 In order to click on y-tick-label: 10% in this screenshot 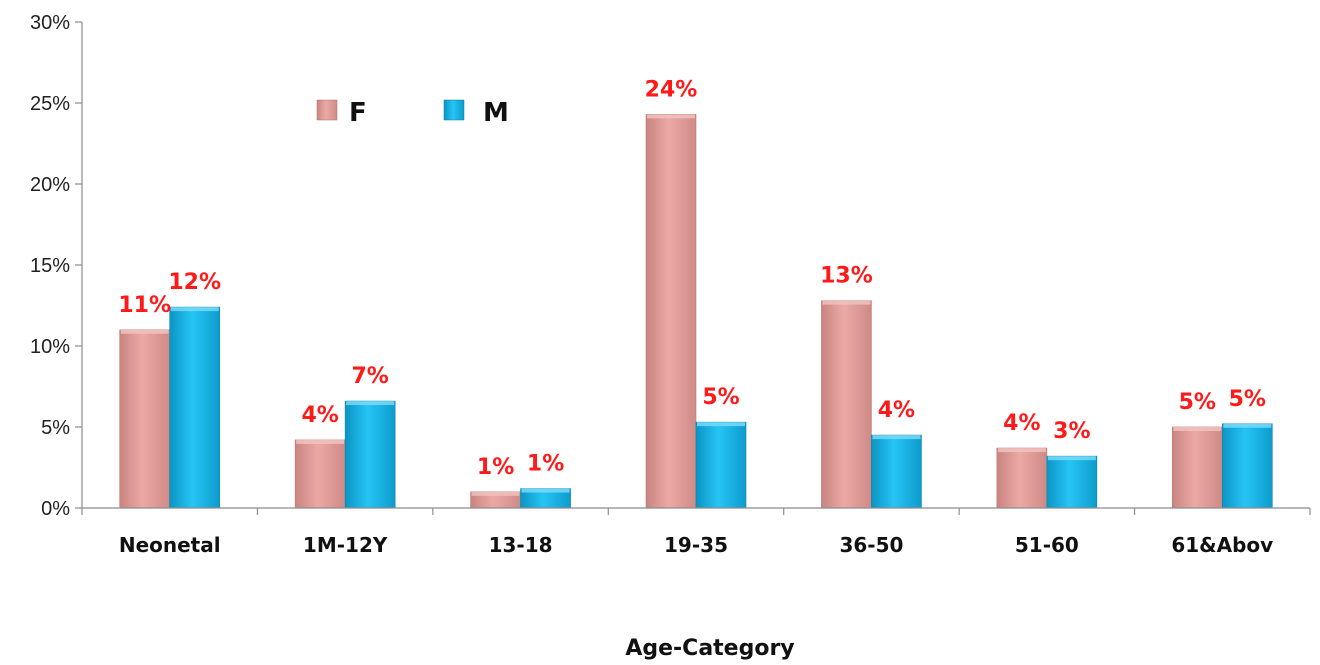, I will do `click(50, 347)`.